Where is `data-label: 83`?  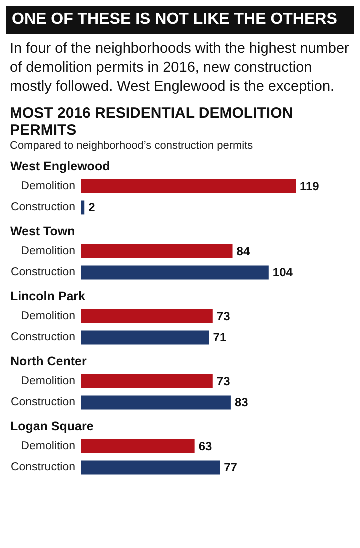
data-label: 83 is located at coordinates (241, 402).